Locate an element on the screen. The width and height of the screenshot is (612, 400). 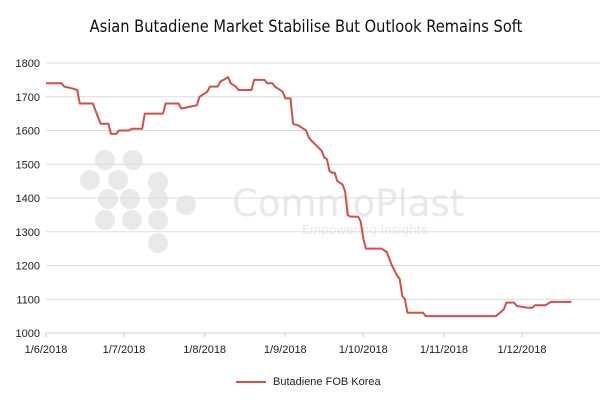
y-tick-label: 1100 is located at coordinates (28, 300).